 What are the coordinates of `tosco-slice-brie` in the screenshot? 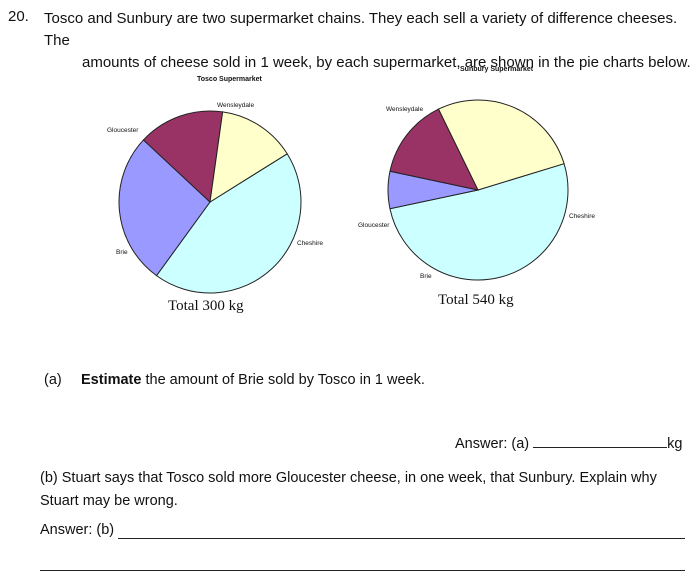 It's located at (164, 208).